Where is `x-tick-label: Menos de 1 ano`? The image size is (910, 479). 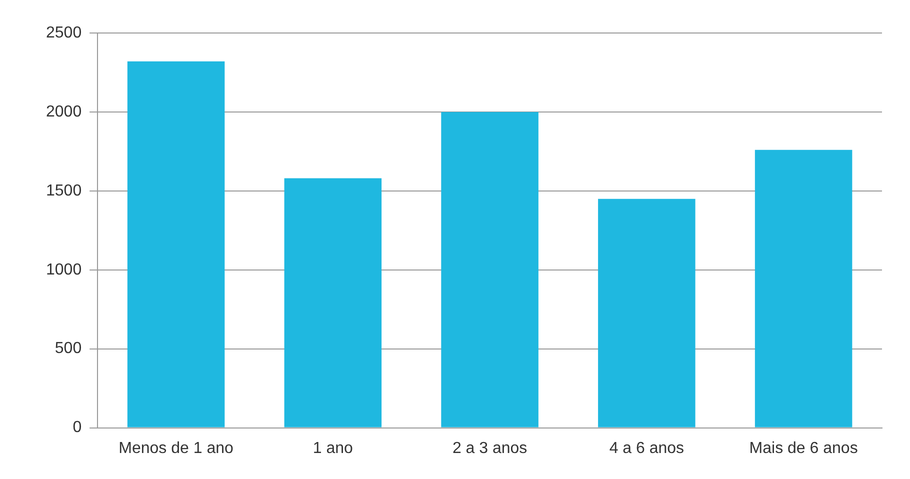 x-tick-label: Menos de 1 ano is located at coordinates (176, 448).